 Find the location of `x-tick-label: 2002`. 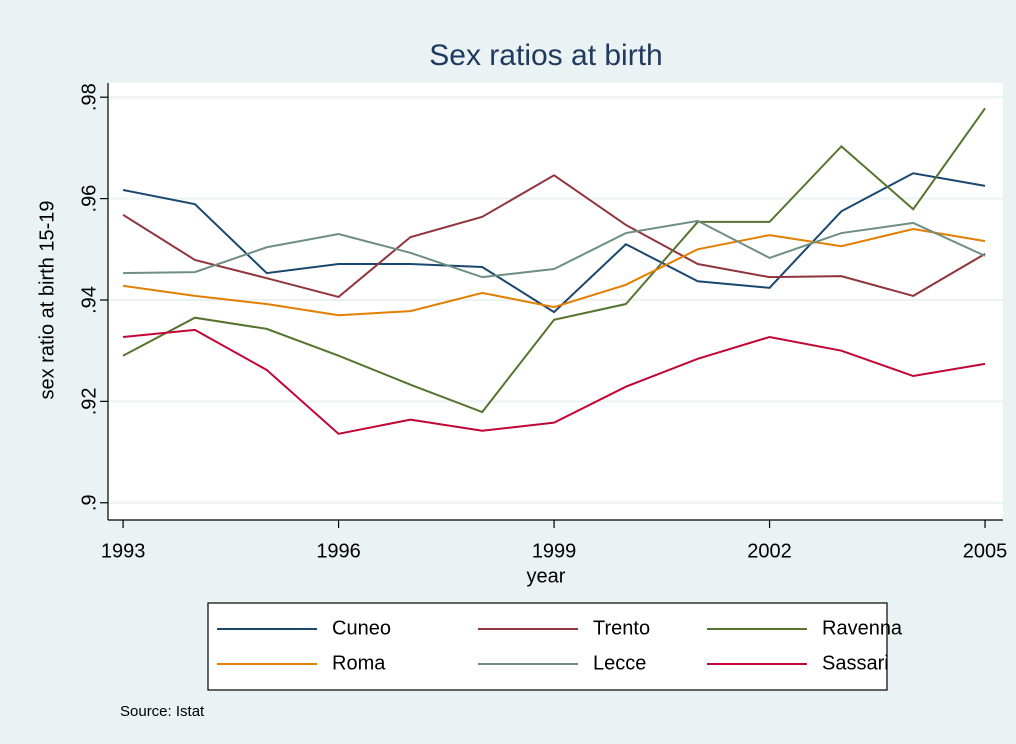

x-tick-label: 2002 is located at coordinates (769, 551).